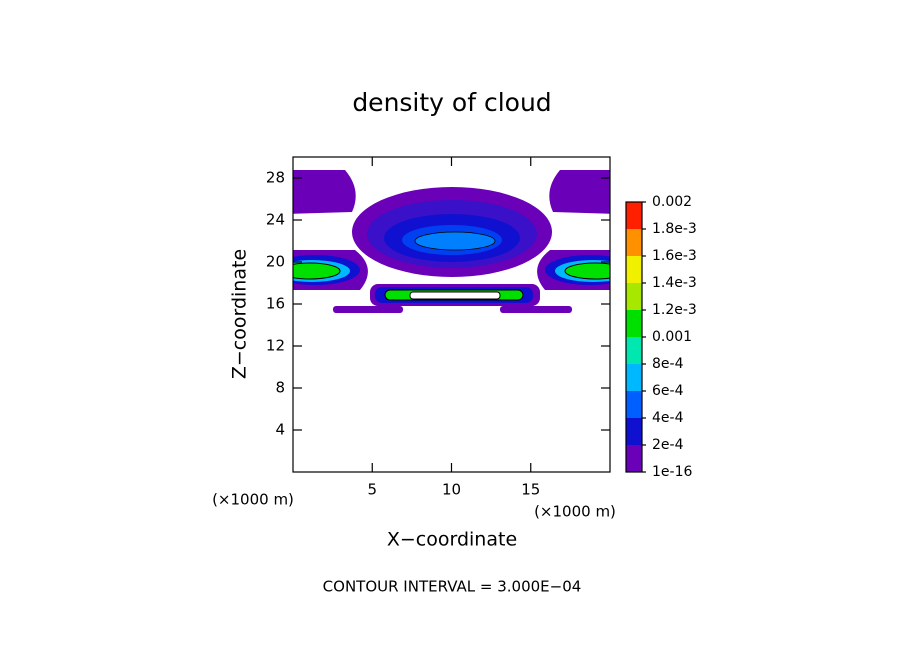  What do you see at coordinates (275, 262) in the screenshot?
I see `y-tick-label: 20` at bounding box center [275, 262].